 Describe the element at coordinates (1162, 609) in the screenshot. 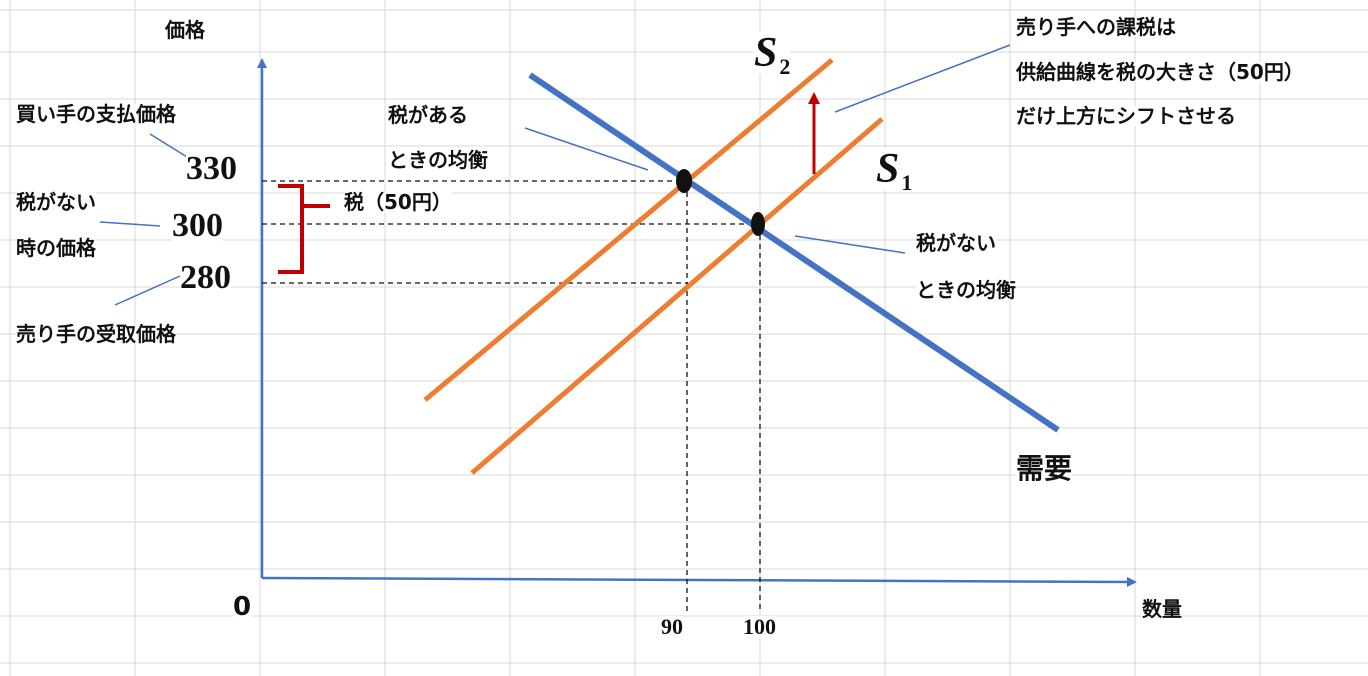

I see `x-axis-label: 数量` at that location.